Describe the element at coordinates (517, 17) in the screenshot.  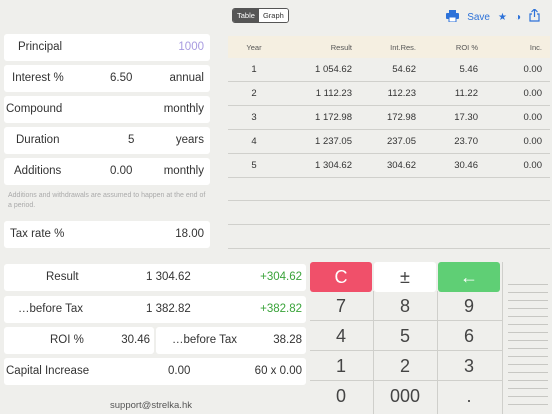
I see `contrast-icon: ◑` at that location.